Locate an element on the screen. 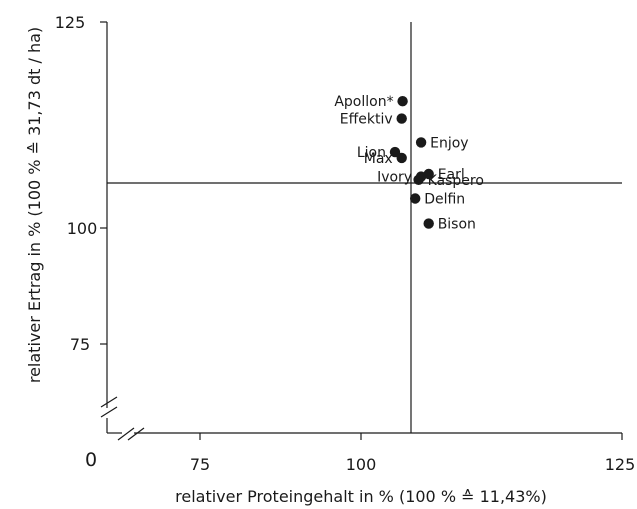 This screenshot has height=509, width=637. origin-label: 0 is located at coordinates (91, 460).